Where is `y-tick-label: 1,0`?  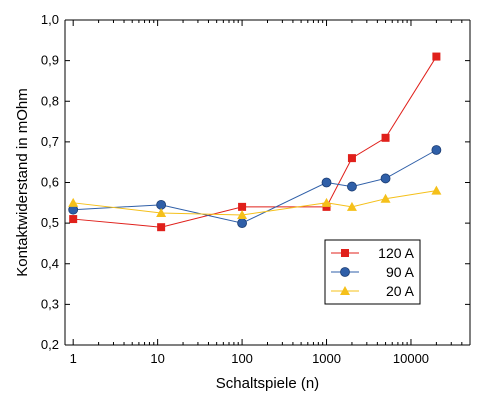
y-tick-label: 1,0 is located at coordinates (50, 19).